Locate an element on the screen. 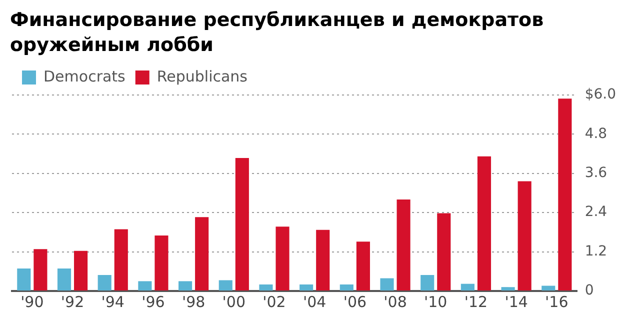 The width and height of the screenshot is (640, 321). y-tick-label: 3.6 is located at coordinates (596, 173).